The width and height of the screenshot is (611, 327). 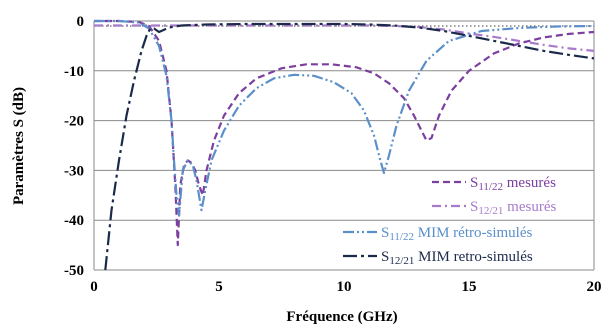 What do you see at coordinates (19, 146) in the screenshot?
I see `y-axis-title: Paramètres S (dB)` at bounding box center [19, 146].